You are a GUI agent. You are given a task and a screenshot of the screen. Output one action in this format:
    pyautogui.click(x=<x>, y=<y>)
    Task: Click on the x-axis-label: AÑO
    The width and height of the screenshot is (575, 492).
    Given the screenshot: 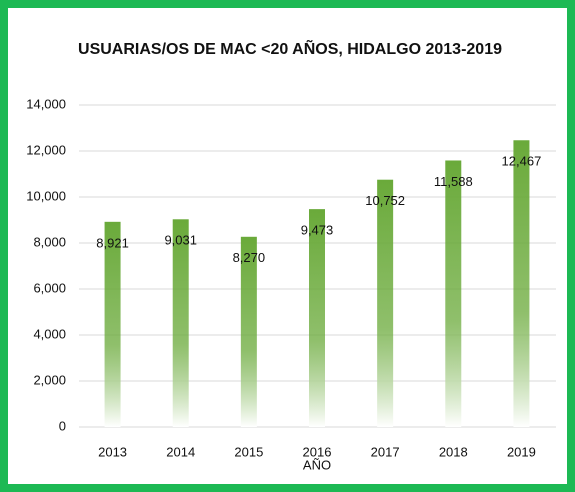 What is the action you would take?
    pyautogui.click(x=317, y=464)
    